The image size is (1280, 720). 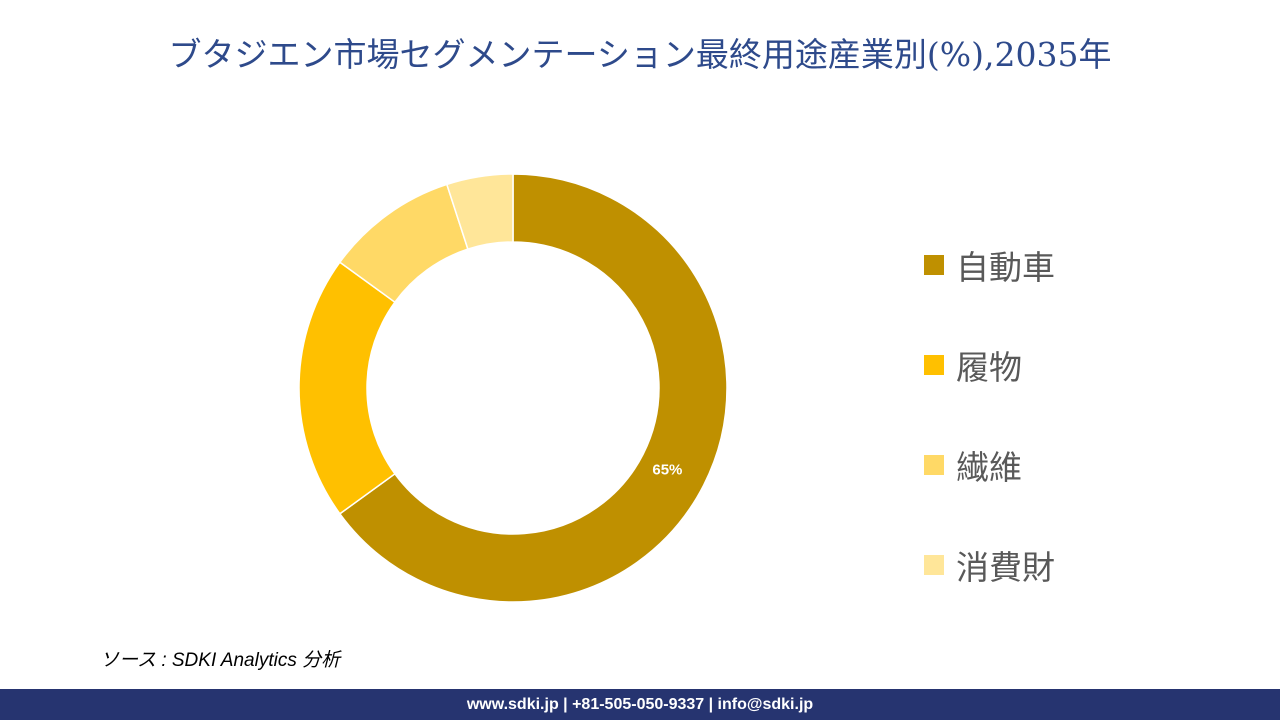 I want to click on legend-item: 繊維, so click(x=989, y=465).